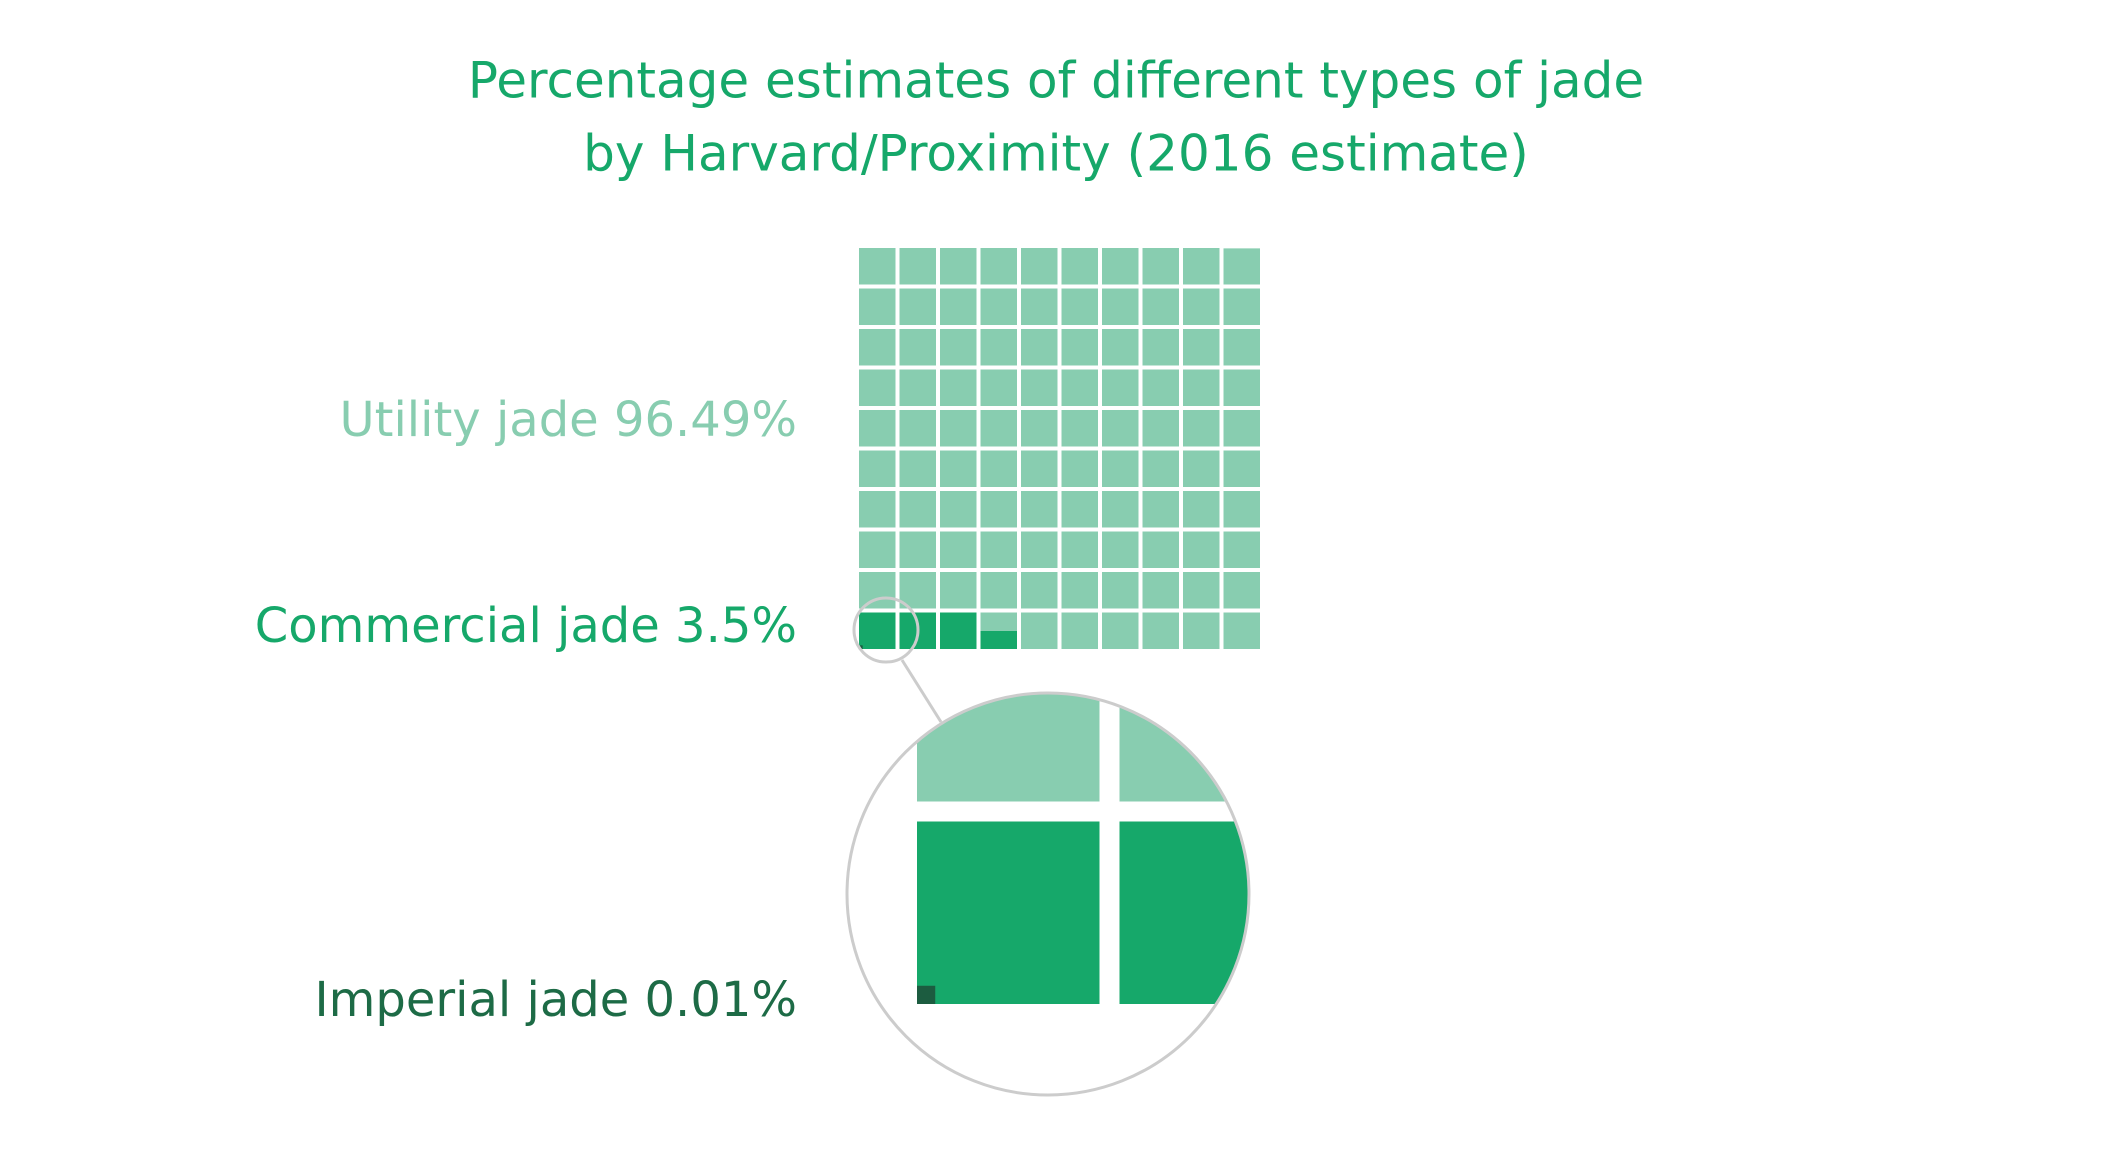 The height and width of the screenshot is (1176, 2106). What do you see at coordinates (926, 994) in the screenshot?
I see `waffle-fraction` at bounding box center [926, 994].